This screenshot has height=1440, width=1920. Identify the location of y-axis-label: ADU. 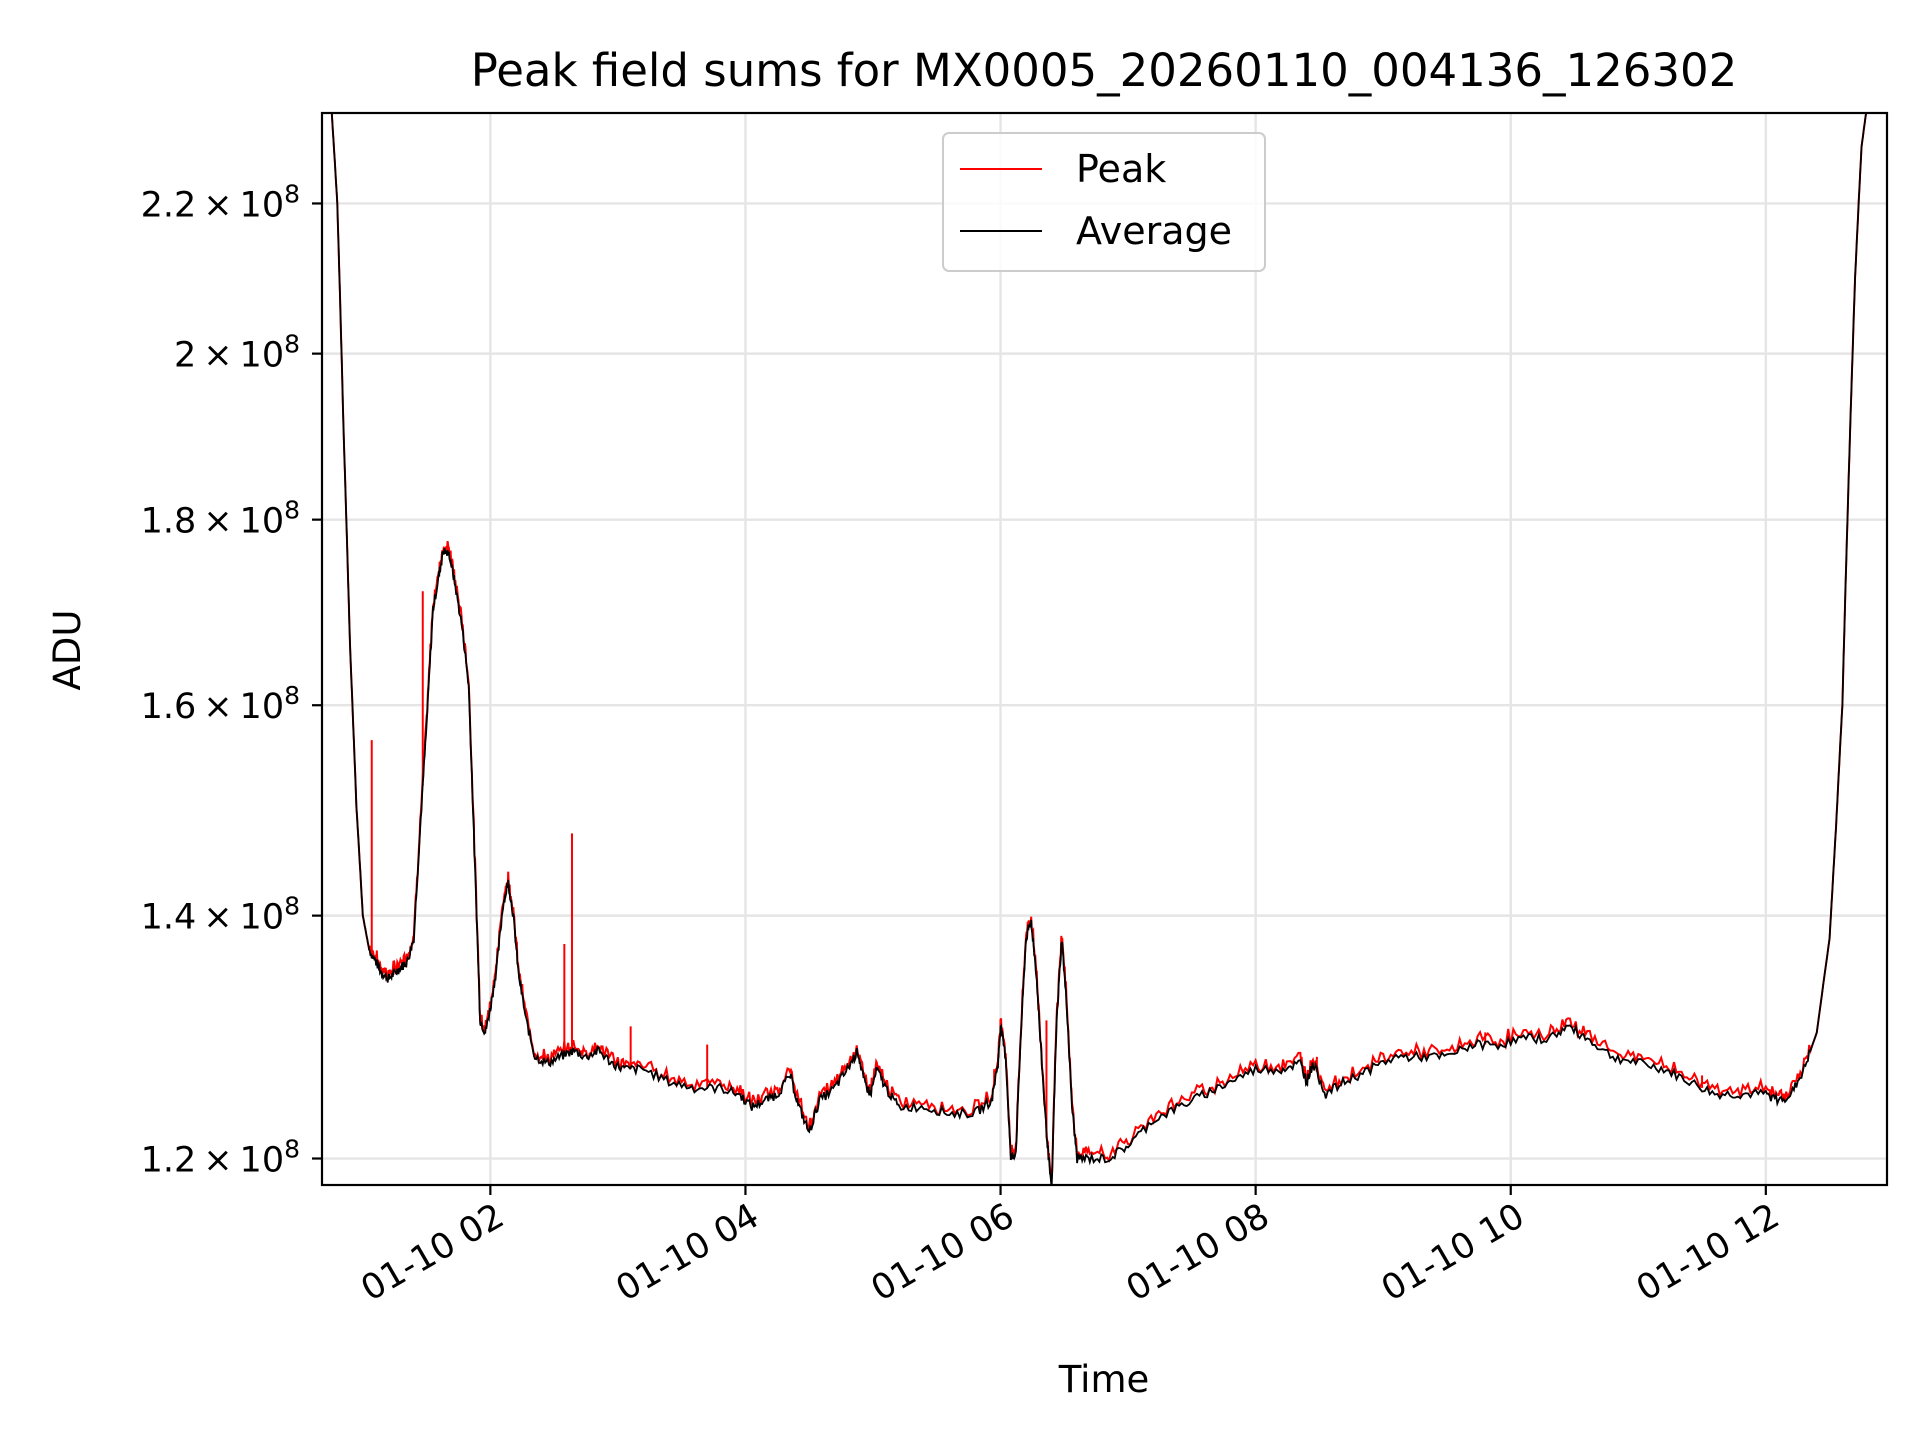
(67, 650).